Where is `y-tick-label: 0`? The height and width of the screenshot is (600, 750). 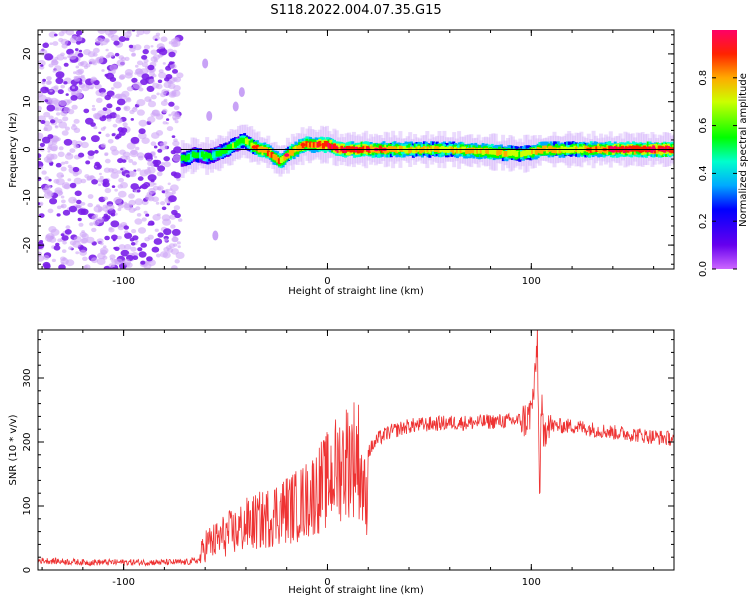 y-tick-label: 0 is located at coordinates (27, 149).